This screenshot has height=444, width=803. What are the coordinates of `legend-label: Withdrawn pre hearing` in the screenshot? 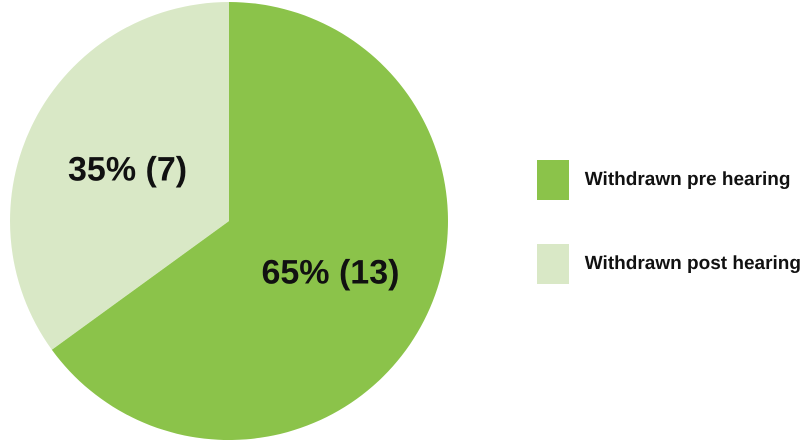 It's located at (687, 180).